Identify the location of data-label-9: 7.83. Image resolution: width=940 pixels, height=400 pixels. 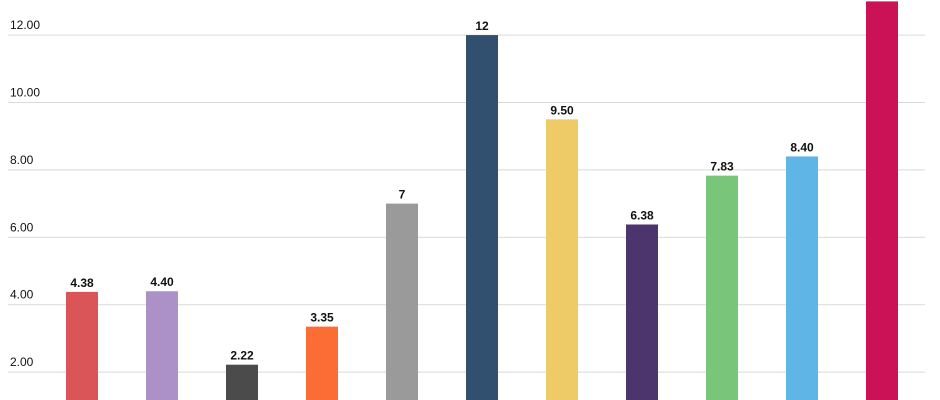
(722, 167).